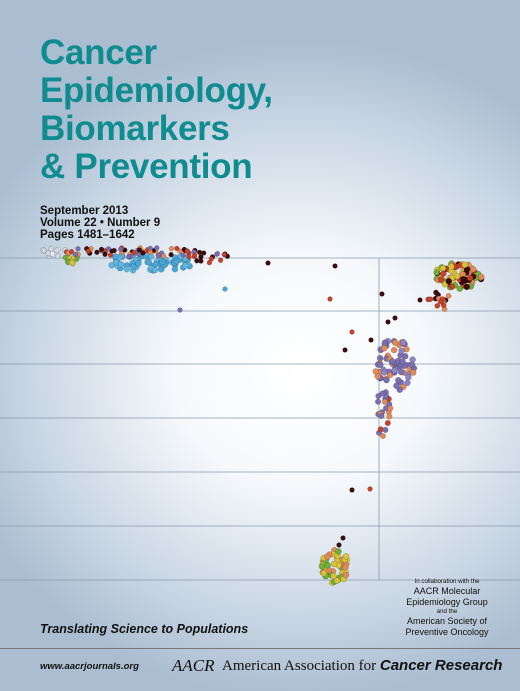  What do you see at coordinates (260, 648) in the screenshot?
I see `footer-divider` at bounding box center [260, 648].